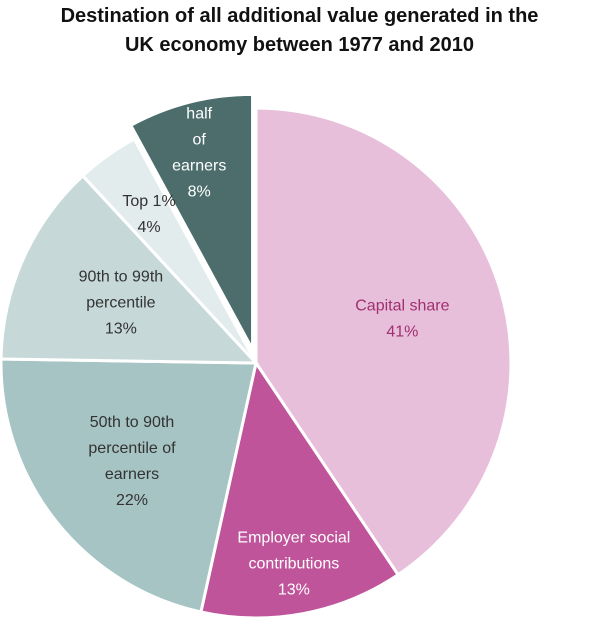 This screenshot has height=619, width=599. What do you see at coordinates (293, 538) in the screenshot?
I see `pie-slice-label-1-line-0: Employer social` at bounding box center [293, 538].